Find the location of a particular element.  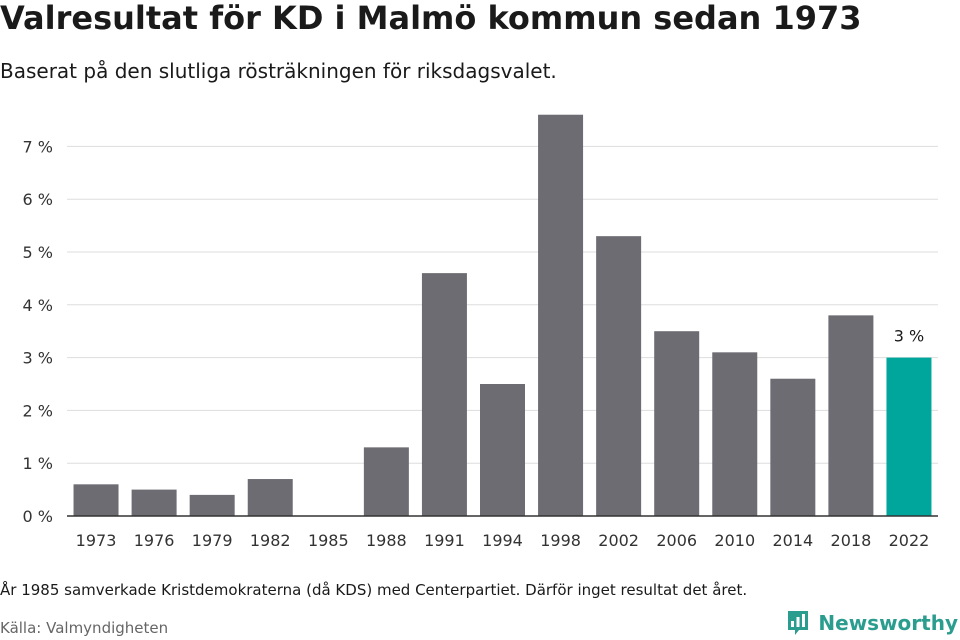

bar-1979 is located at coordinates (212, 505).